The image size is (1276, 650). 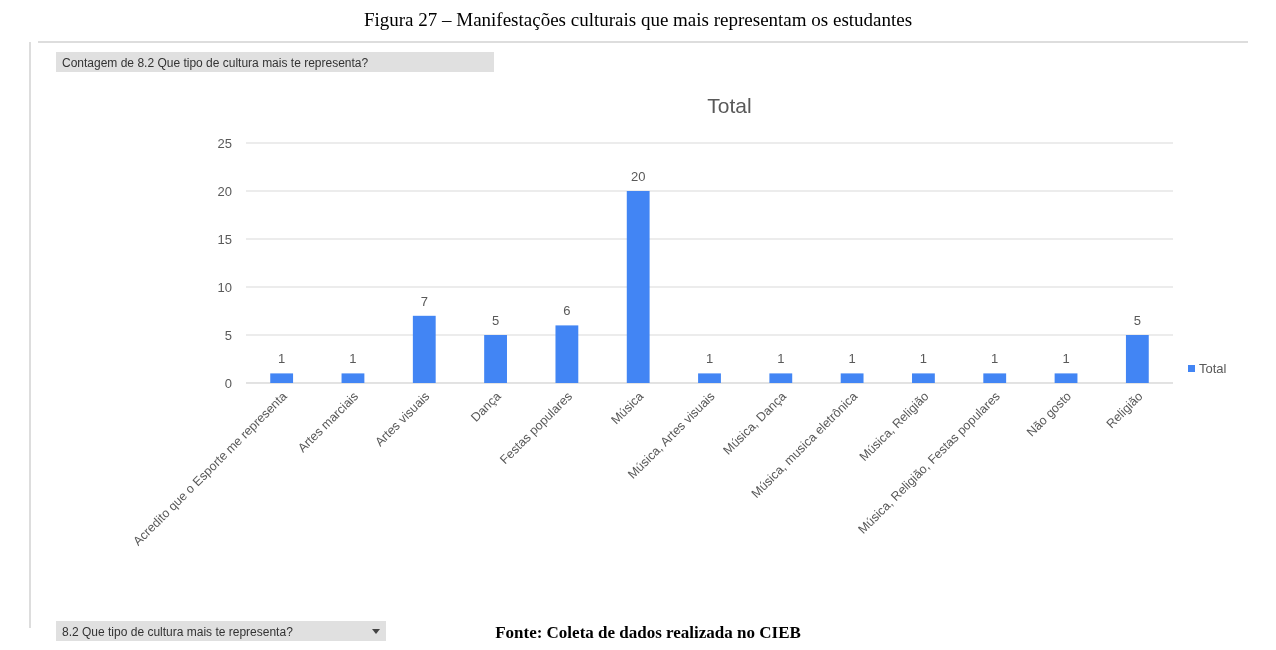 I want to click on source-note: Fonte: Coleta de dados realizada no CIEB, so click(x=648, y=632).